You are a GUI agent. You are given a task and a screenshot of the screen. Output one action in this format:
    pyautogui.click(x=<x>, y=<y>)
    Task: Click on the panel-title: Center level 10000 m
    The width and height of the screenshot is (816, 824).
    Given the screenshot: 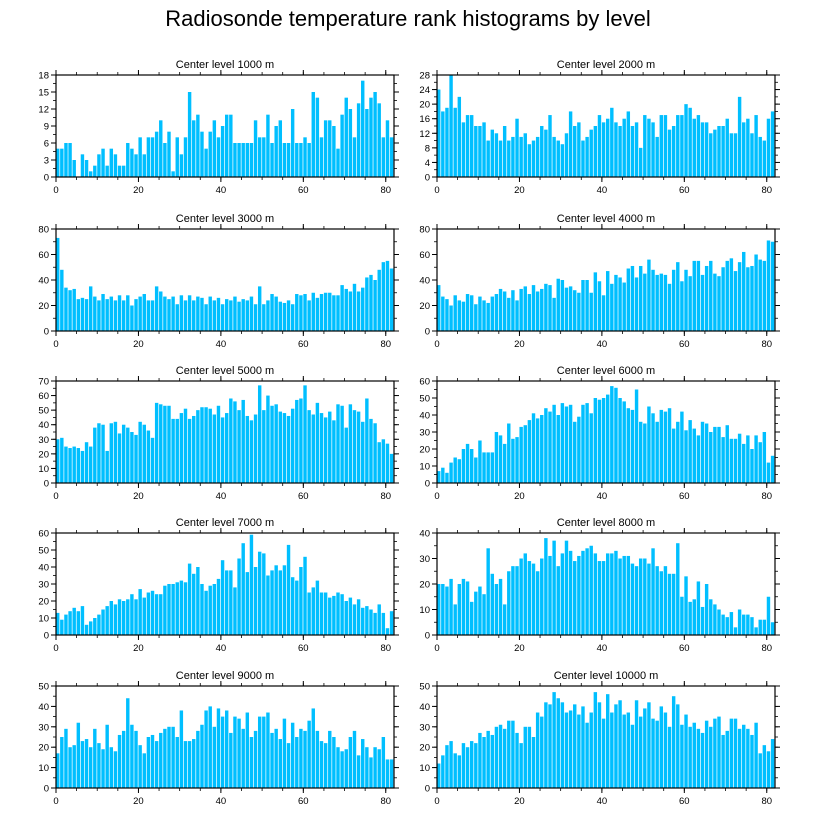 What is the action you would take?
    pyautogui.click(x=606, y=676)
    